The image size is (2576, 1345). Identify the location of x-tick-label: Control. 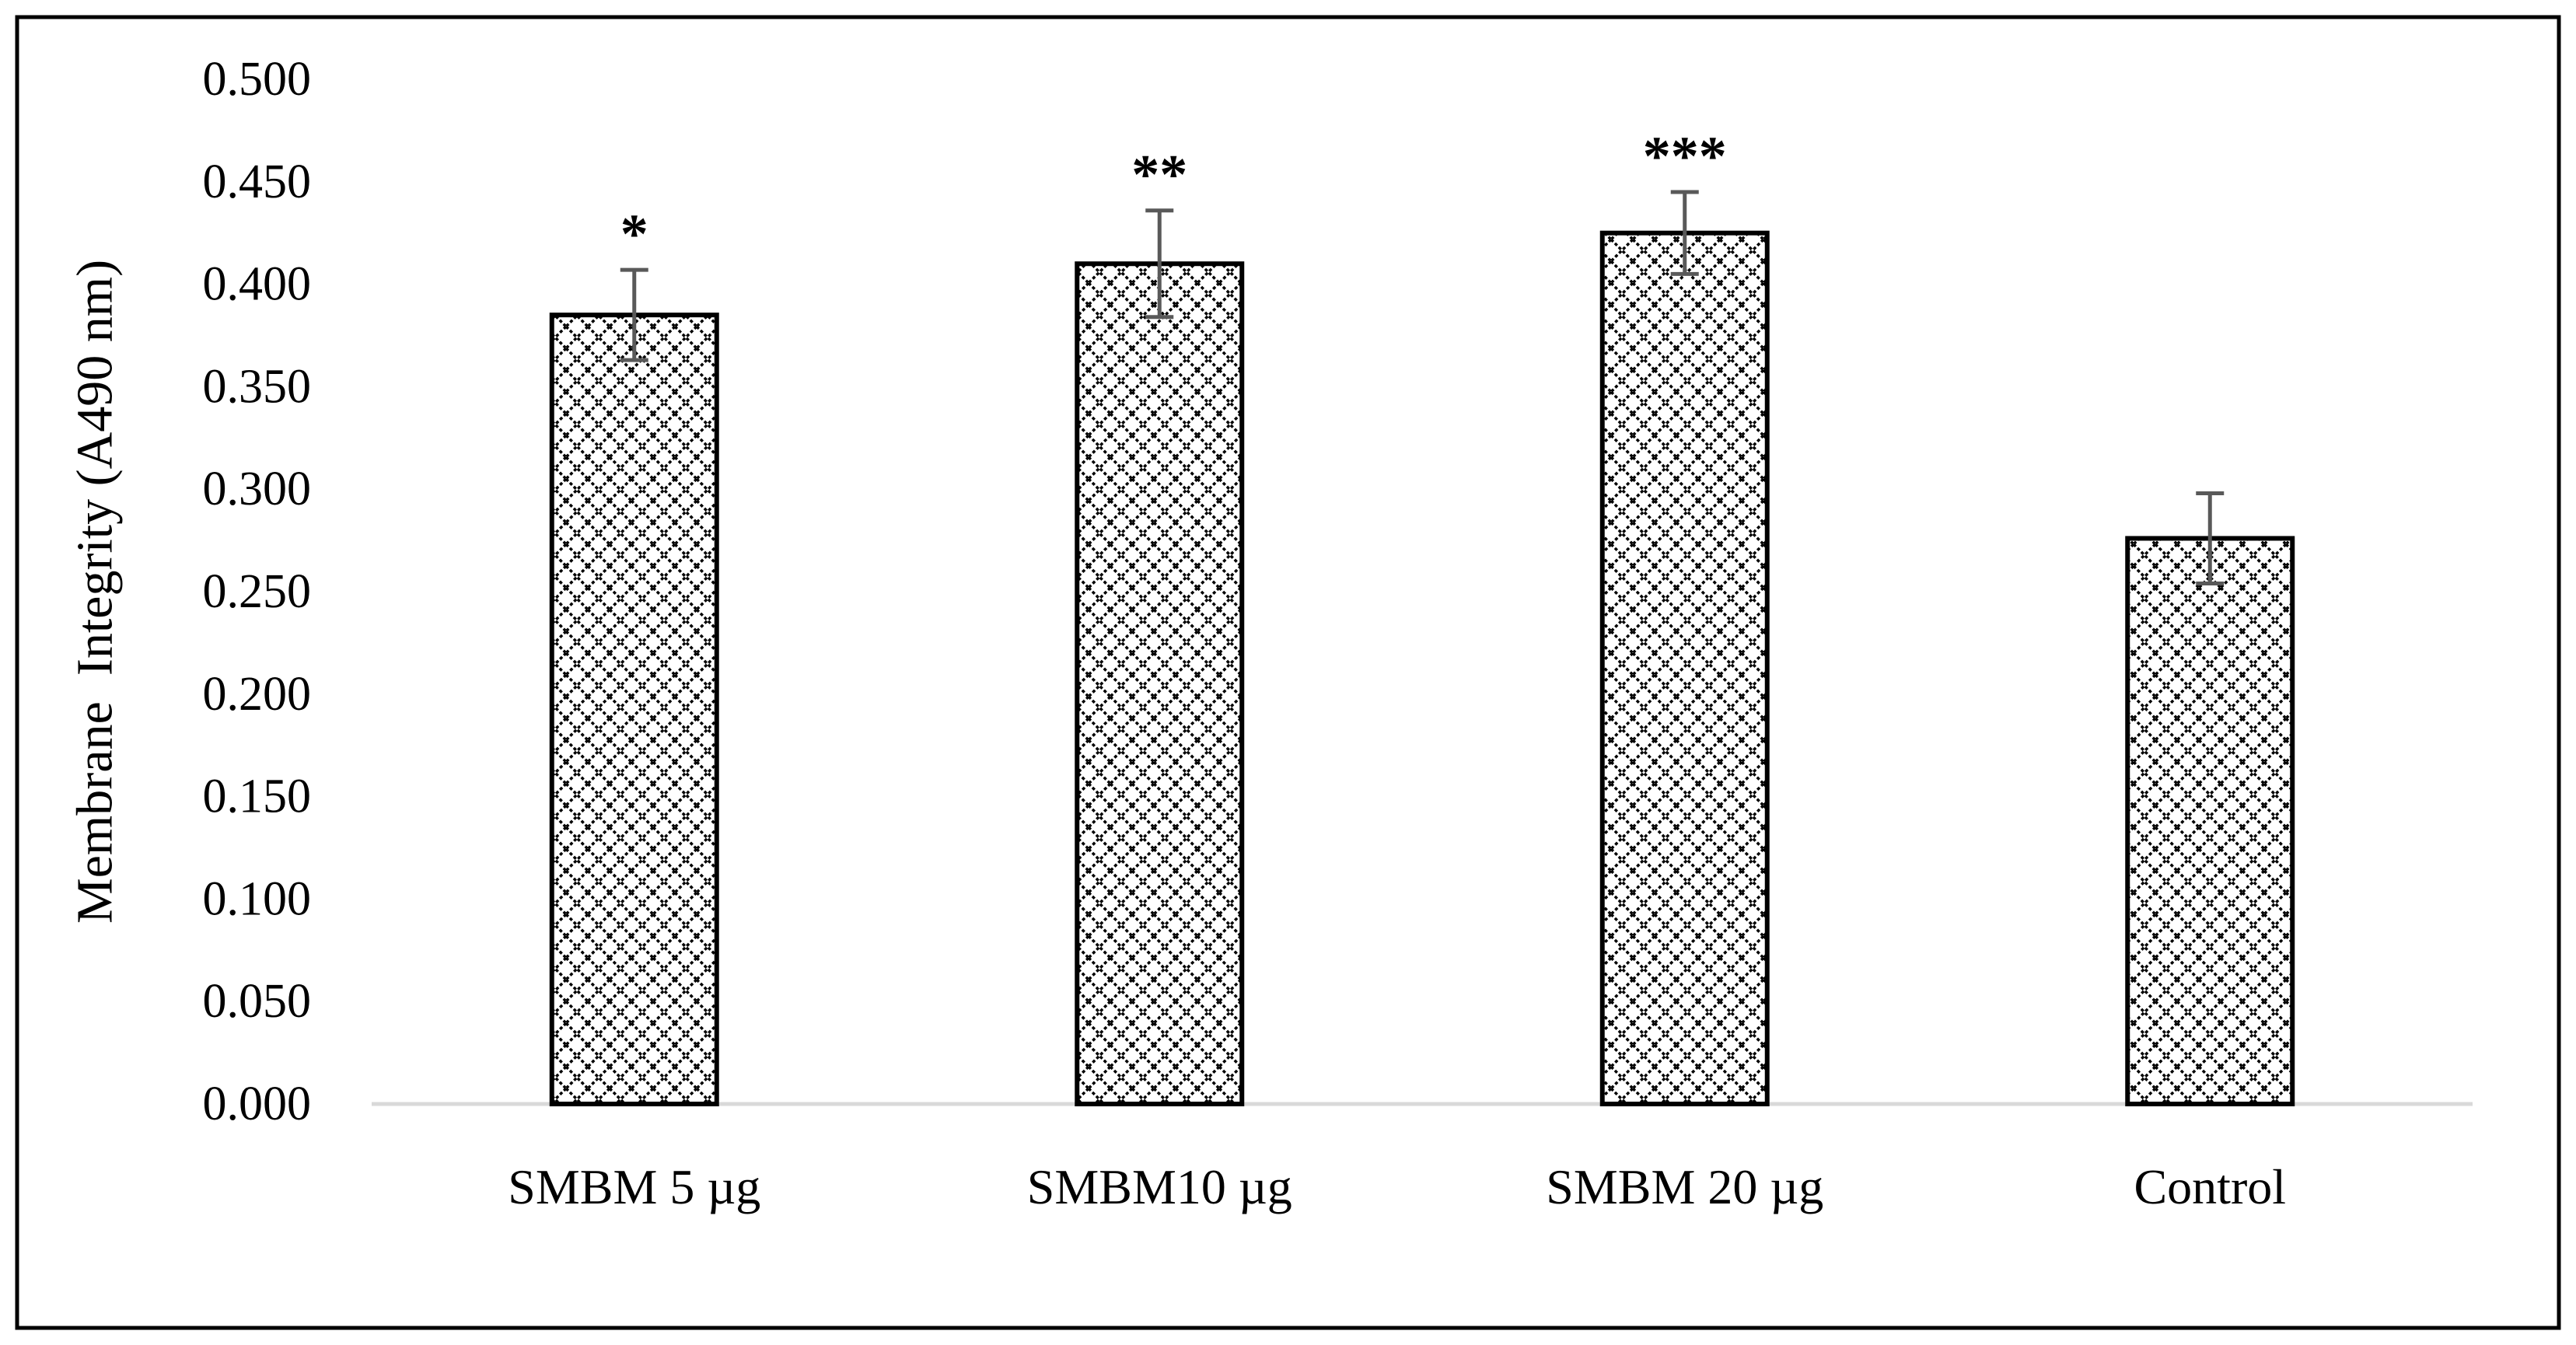
(2210, 1186).